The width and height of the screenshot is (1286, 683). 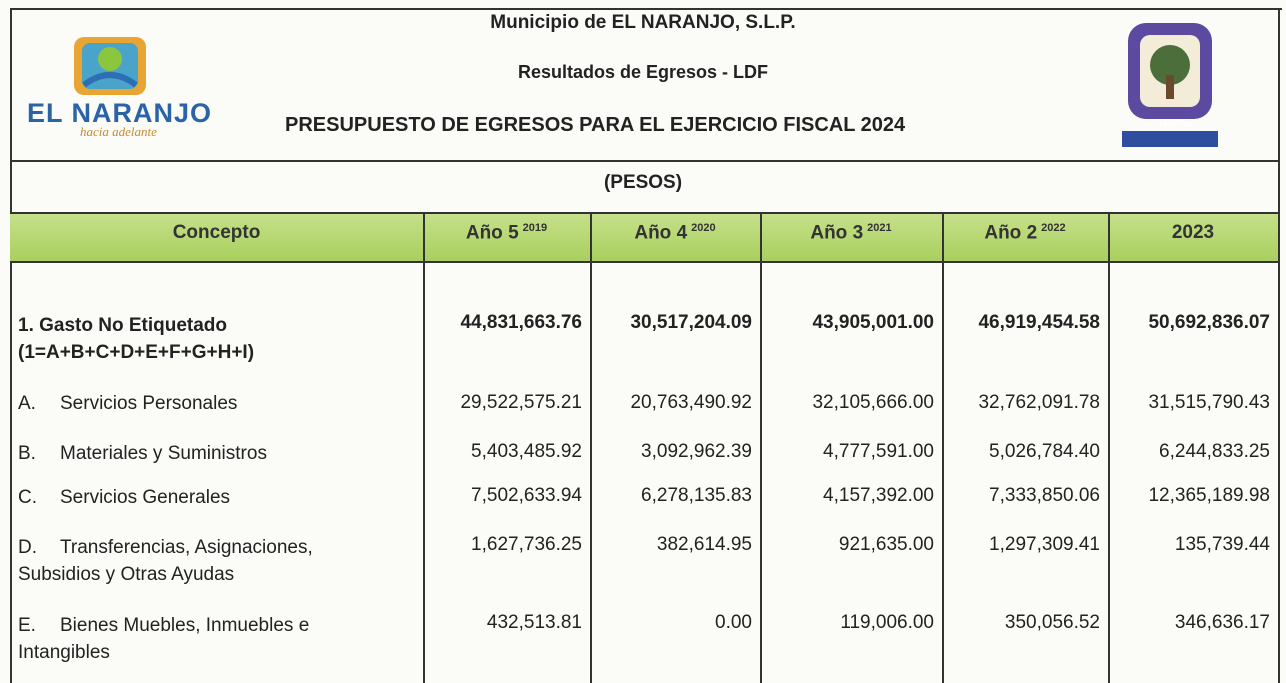 What do you see at coordinates (1044, 495) in the screenshot?
I see `cell-value: 7,333,850.06` at bounding box center [1044, 495].